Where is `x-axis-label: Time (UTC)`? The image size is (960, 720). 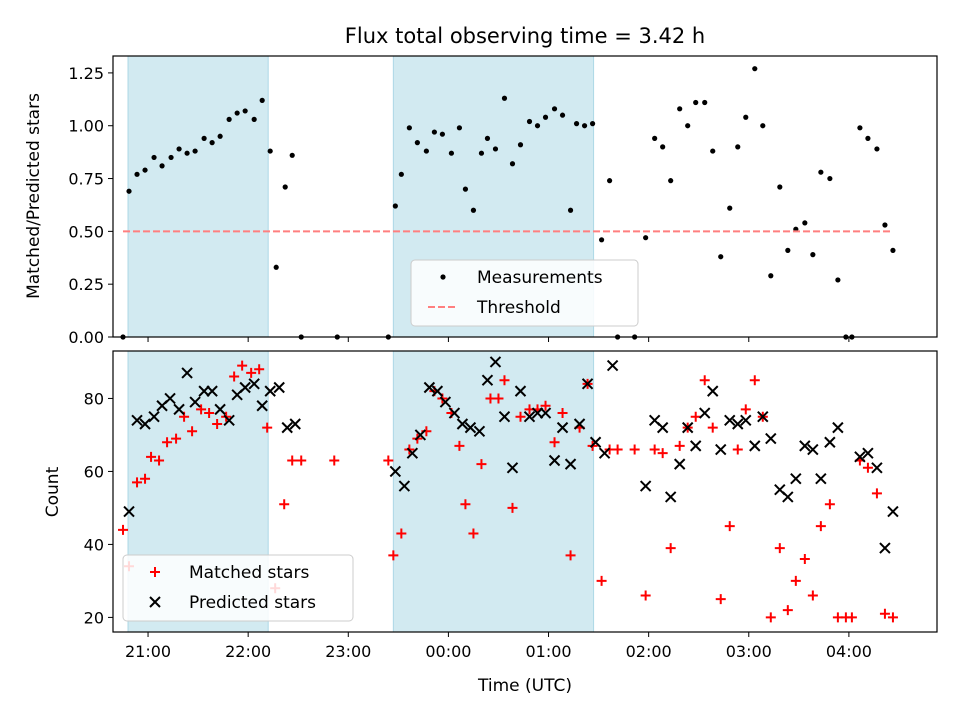
x-axis-label: Time (UTC) is located at coordinates (524, 686).